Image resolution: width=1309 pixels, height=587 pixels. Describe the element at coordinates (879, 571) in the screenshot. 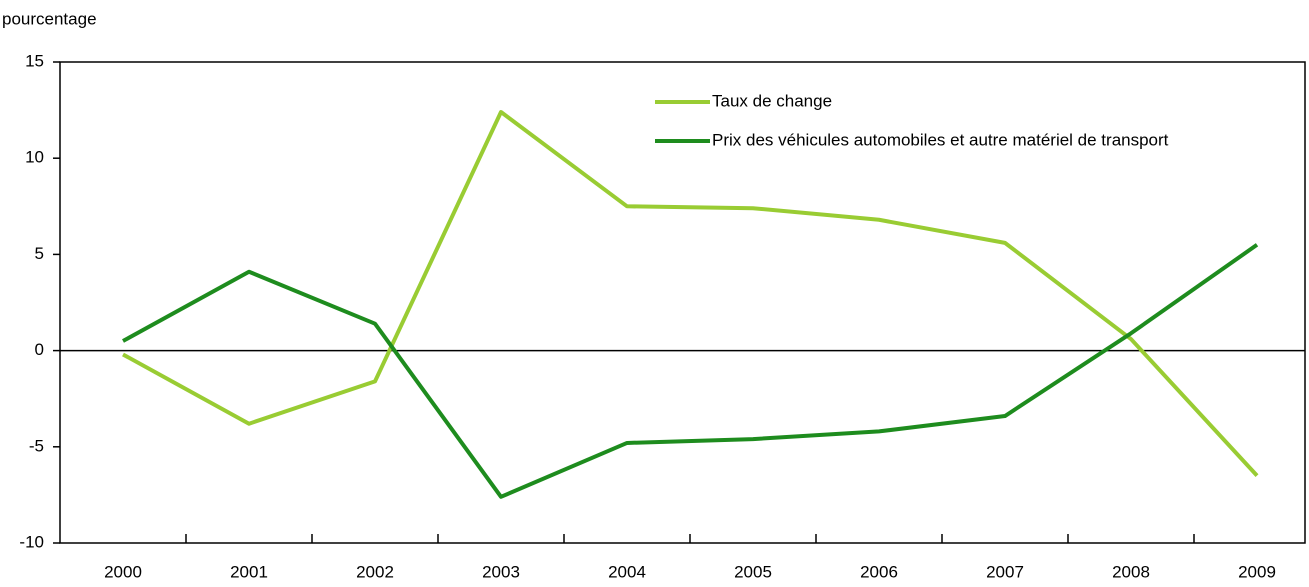

I see `x-tick-label: 2006` at that location.